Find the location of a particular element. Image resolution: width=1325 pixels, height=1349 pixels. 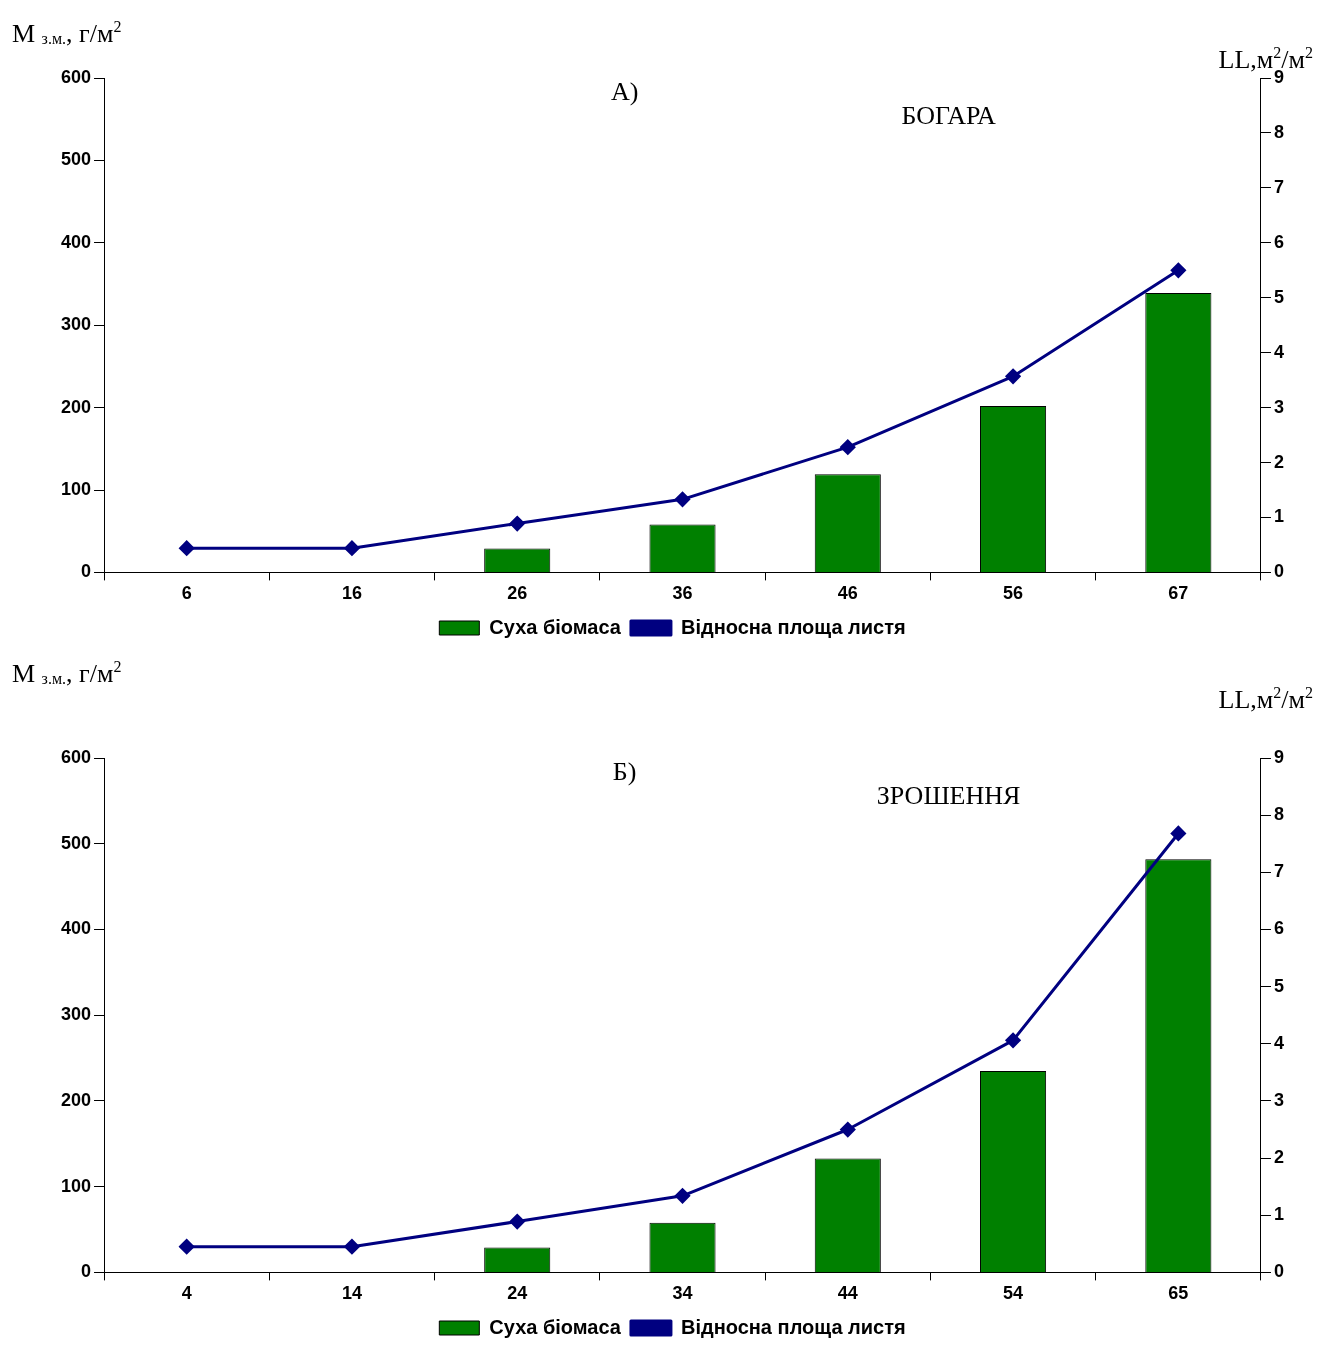

y2-tick-label: 9 is located at coordinates (1278, 756).